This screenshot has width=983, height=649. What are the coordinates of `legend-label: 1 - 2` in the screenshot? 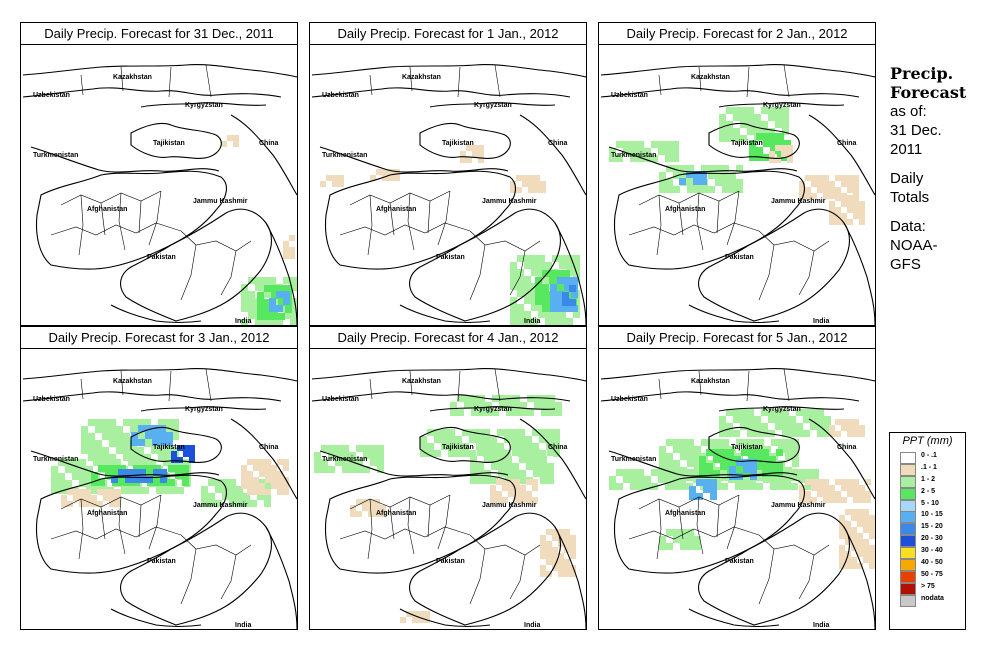 It's located at (928, 479).